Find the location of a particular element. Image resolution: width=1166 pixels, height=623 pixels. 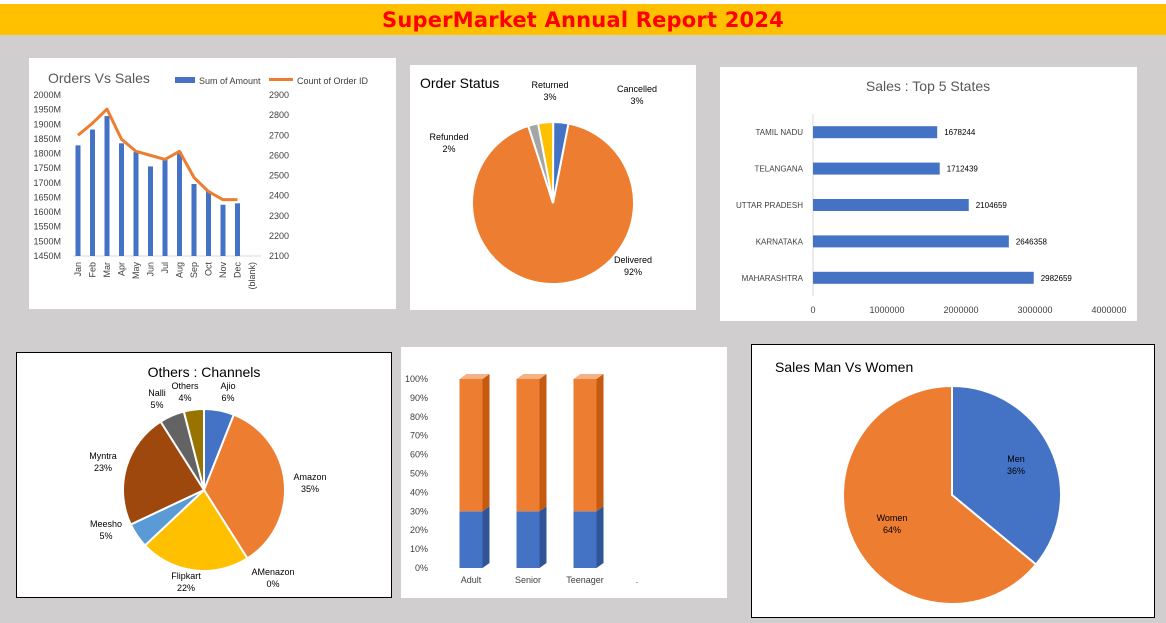

slice-percent: 22% is located at coordinates (186, 588).